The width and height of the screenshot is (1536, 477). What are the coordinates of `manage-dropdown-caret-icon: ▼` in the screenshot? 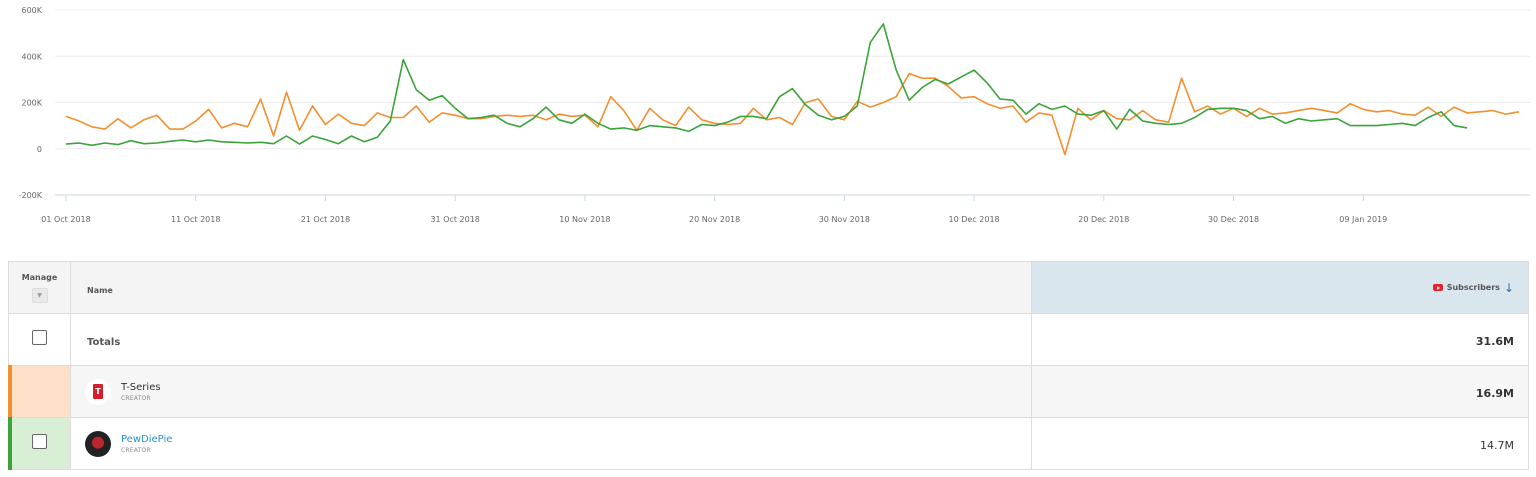 It's located at (39, 295).